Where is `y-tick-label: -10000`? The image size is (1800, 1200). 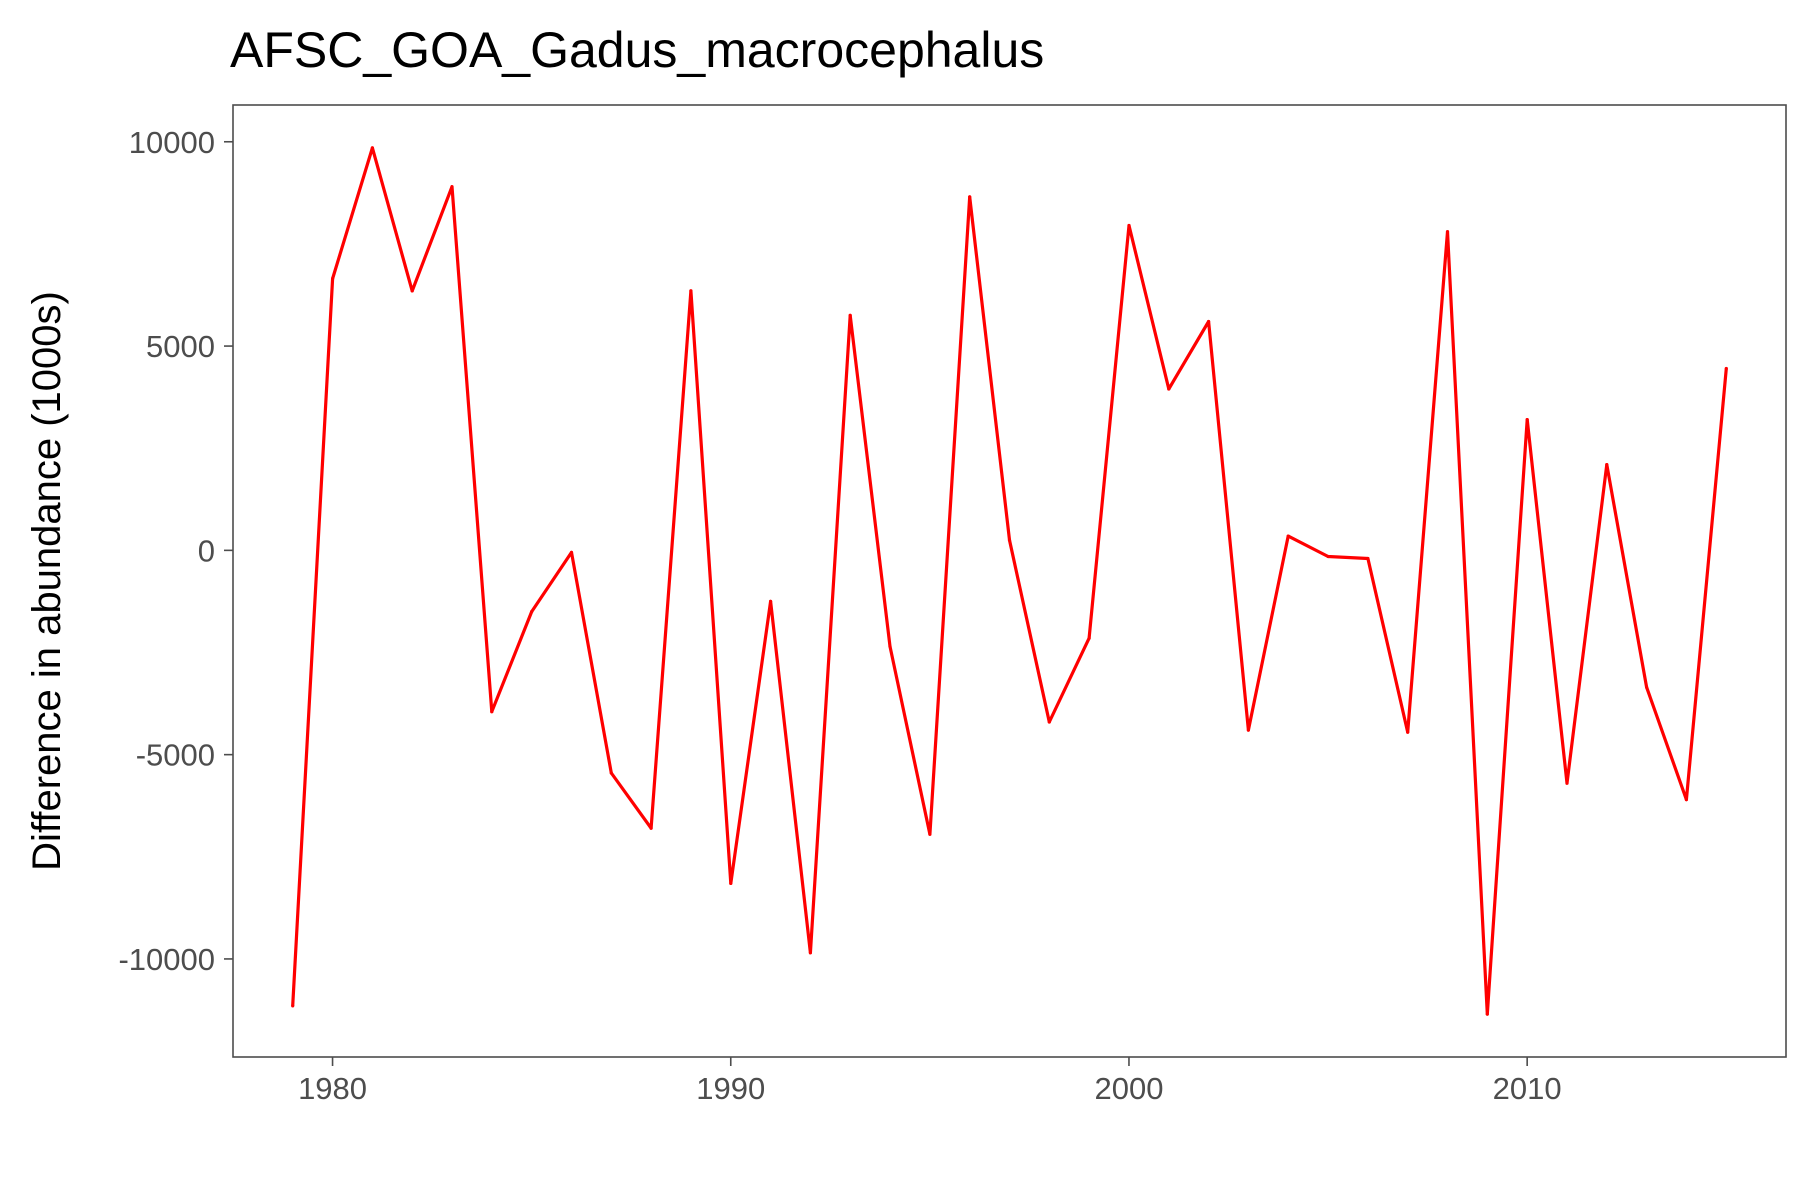 y-tick-label: -10000 is located at coordinates (166, 959).